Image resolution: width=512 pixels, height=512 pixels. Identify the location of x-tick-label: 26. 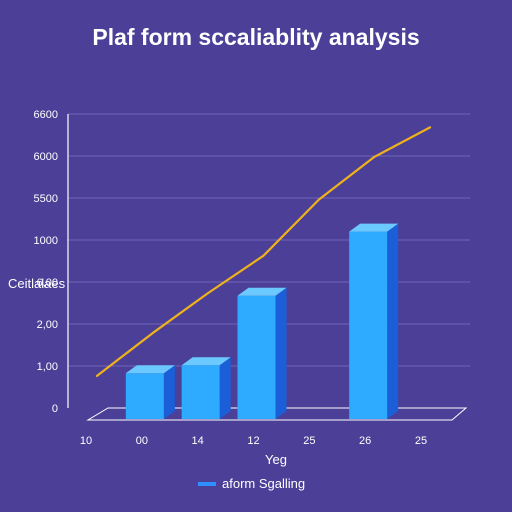
(365, 441).